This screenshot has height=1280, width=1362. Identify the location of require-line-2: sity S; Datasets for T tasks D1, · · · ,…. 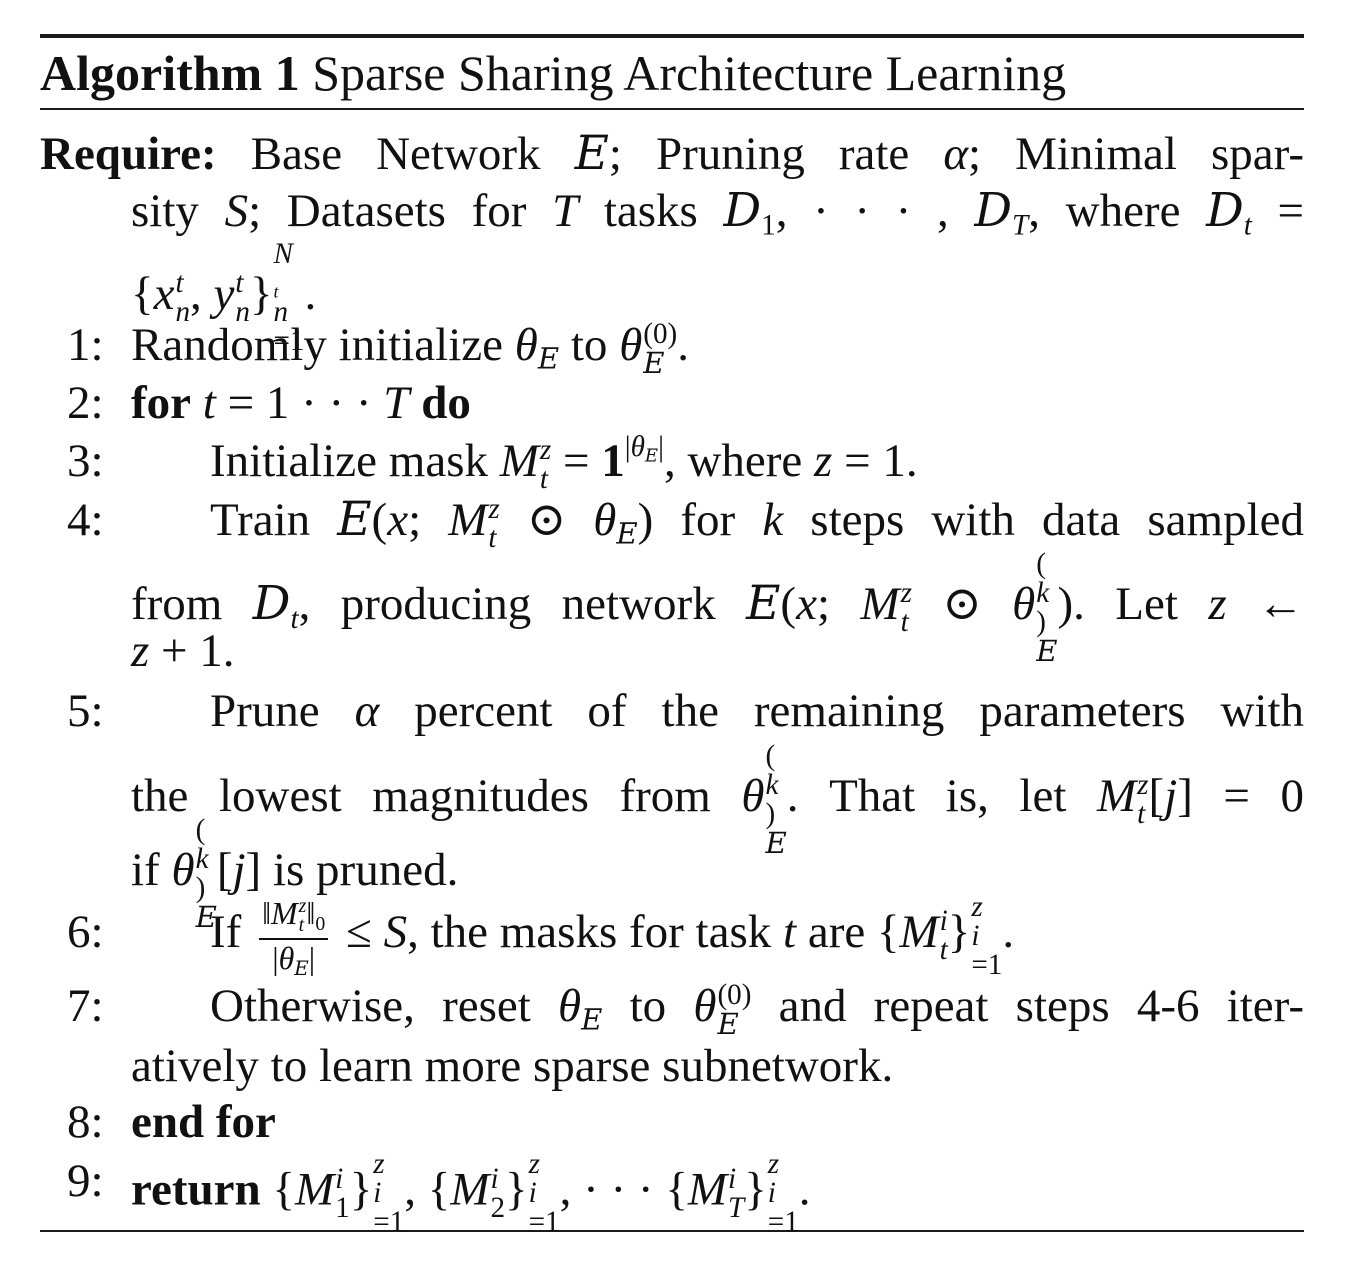
(718, 212).